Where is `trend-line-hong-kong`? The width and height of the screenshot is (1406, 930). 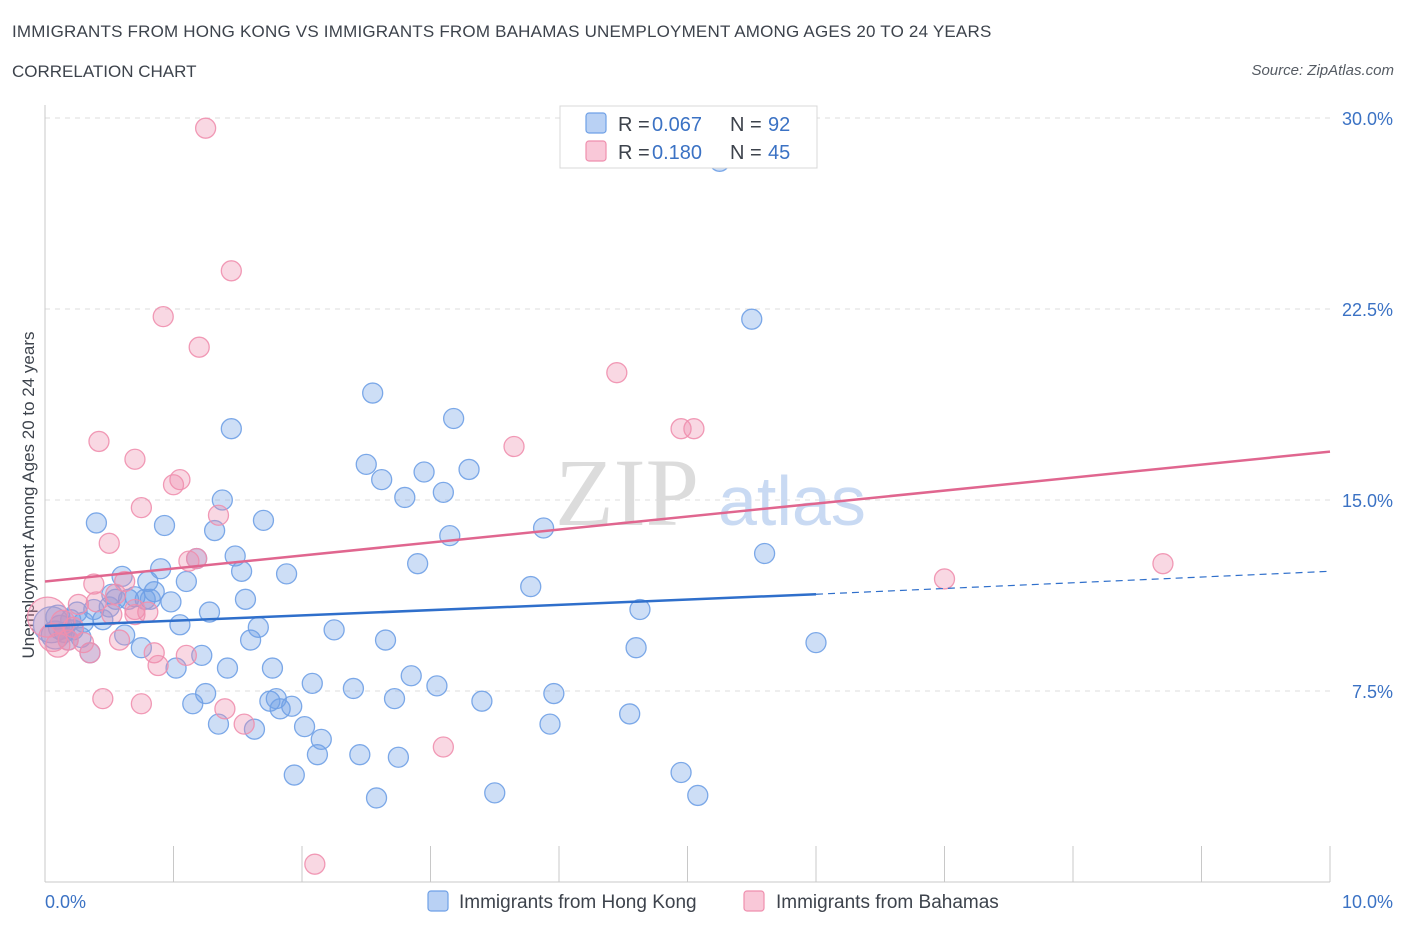 trend-line-hong-kong is located at coordinates (430, 610).